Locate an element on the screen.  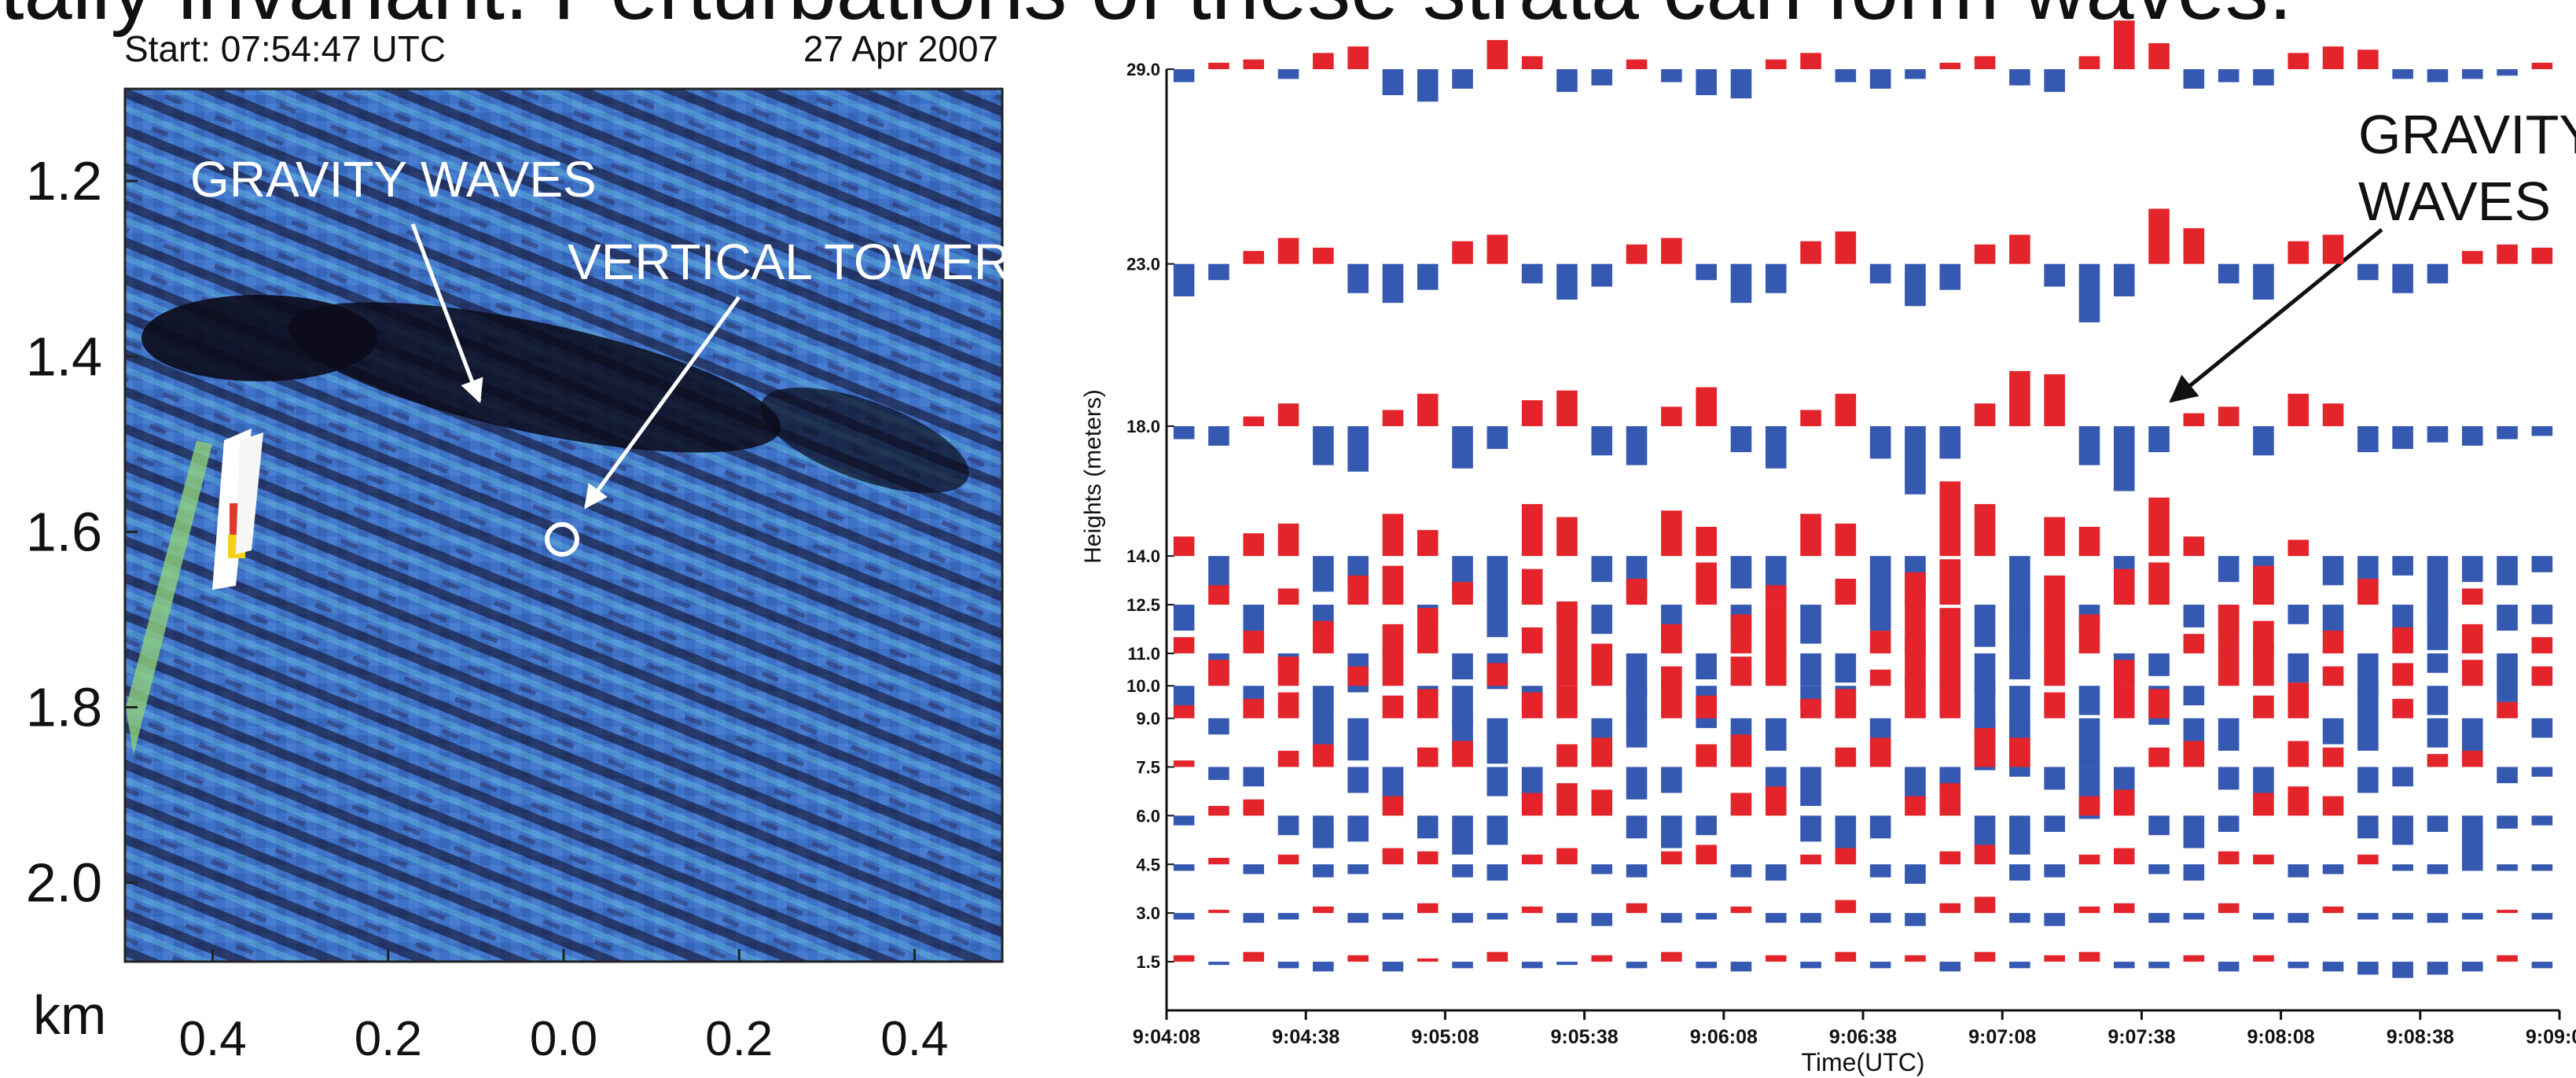
y-axis-label: Heights (meters) is located at coordinates (1093, 476).